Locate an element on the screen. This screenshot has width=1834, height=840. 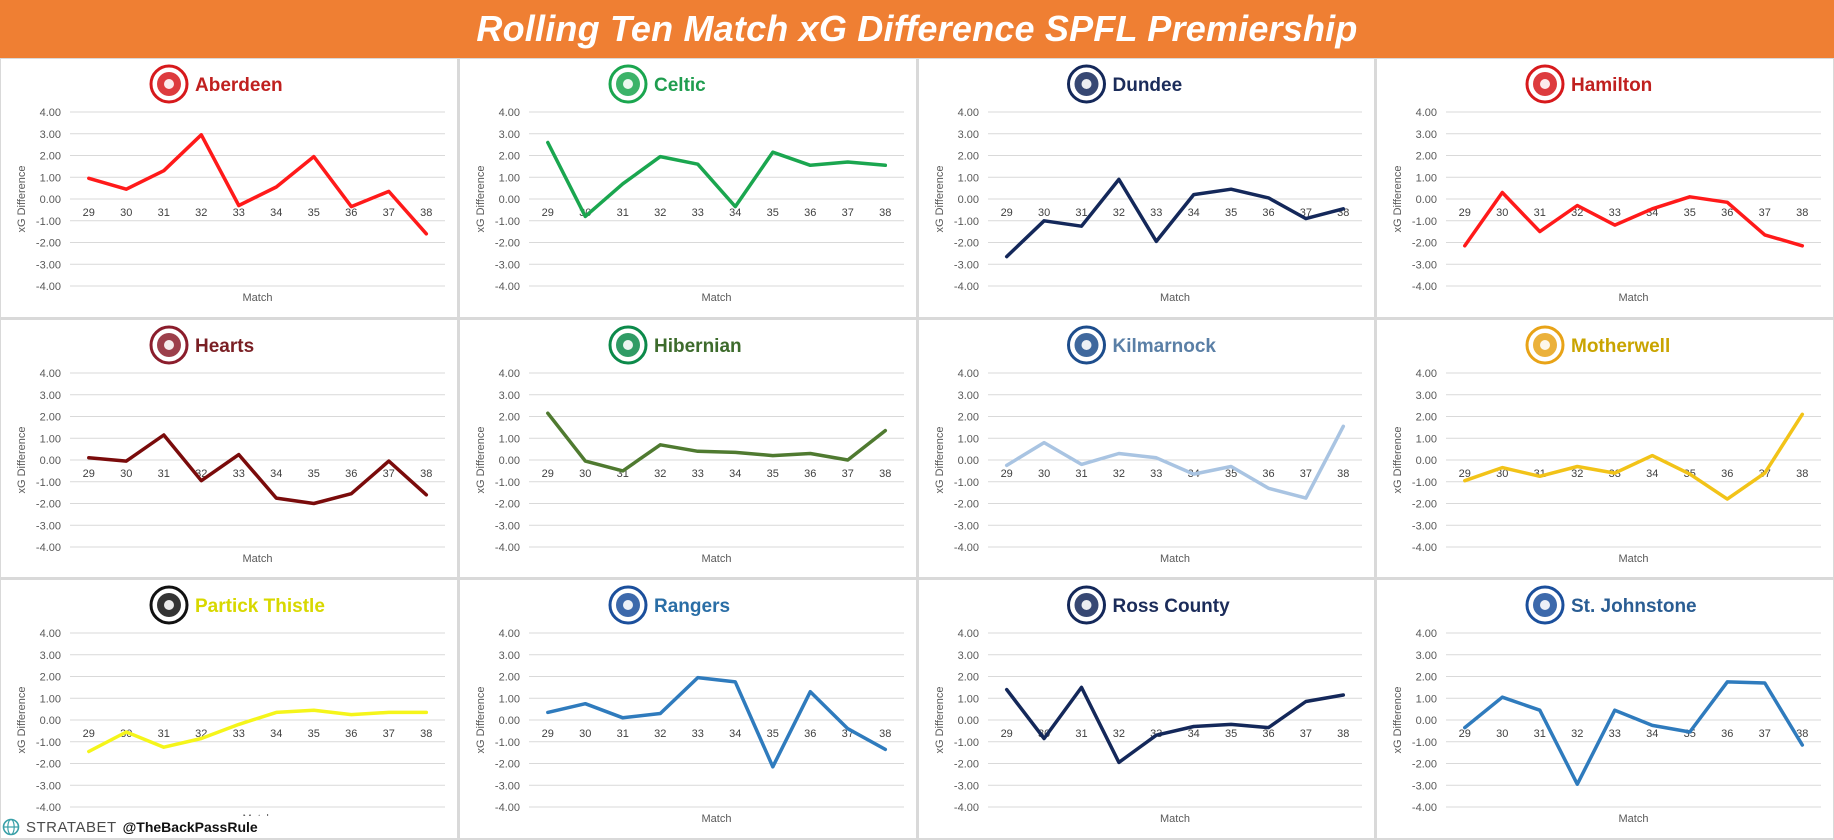
kilmarnock-crest-icon is located at coordinates (1086, 345).